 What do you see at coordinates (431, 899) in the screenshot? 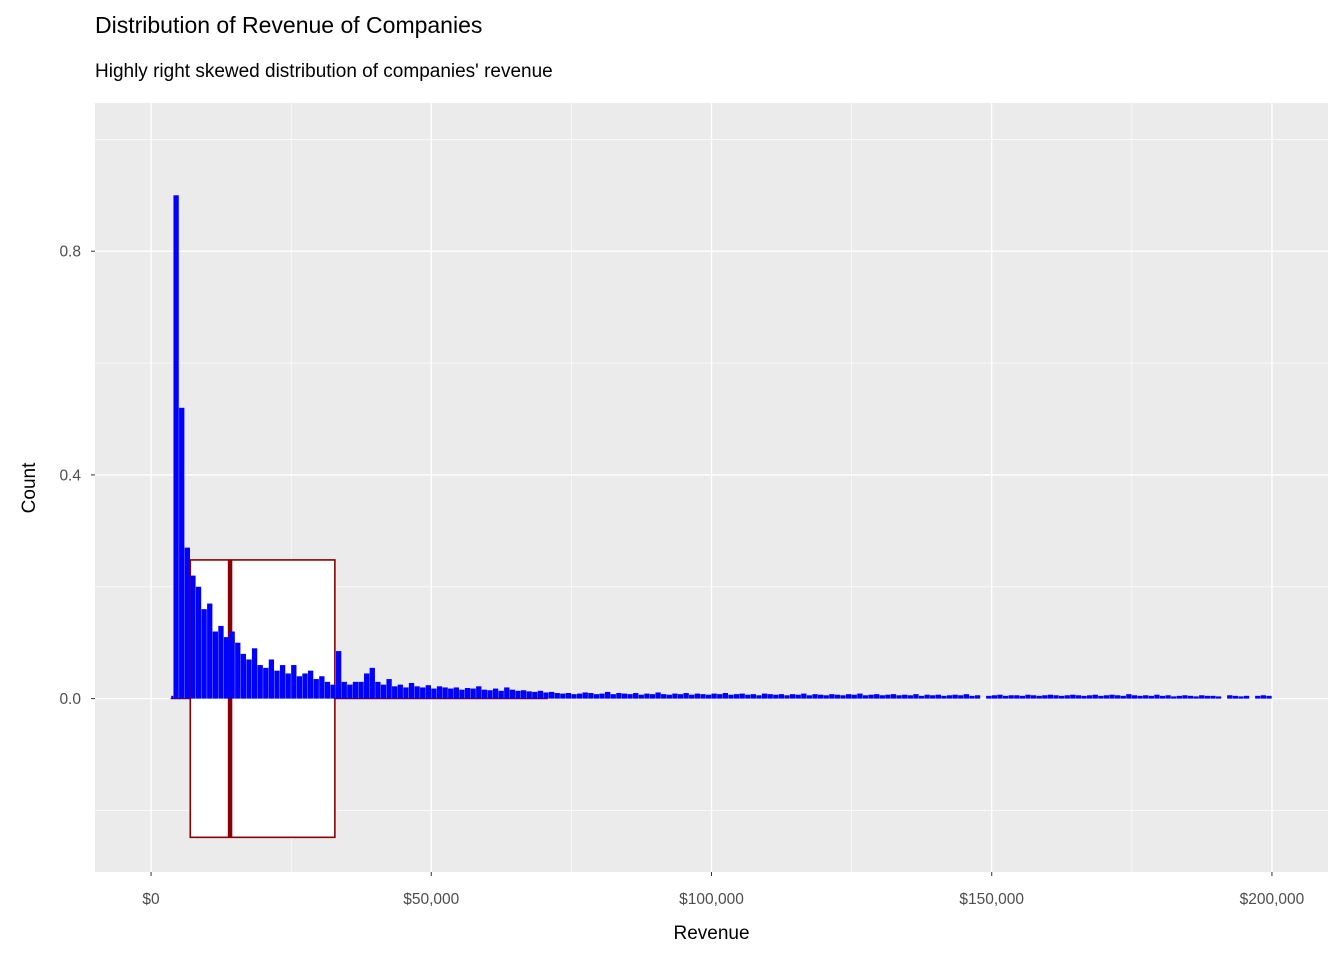
I see `x-tick-label: $50,000` at bounding box center [431, 899].